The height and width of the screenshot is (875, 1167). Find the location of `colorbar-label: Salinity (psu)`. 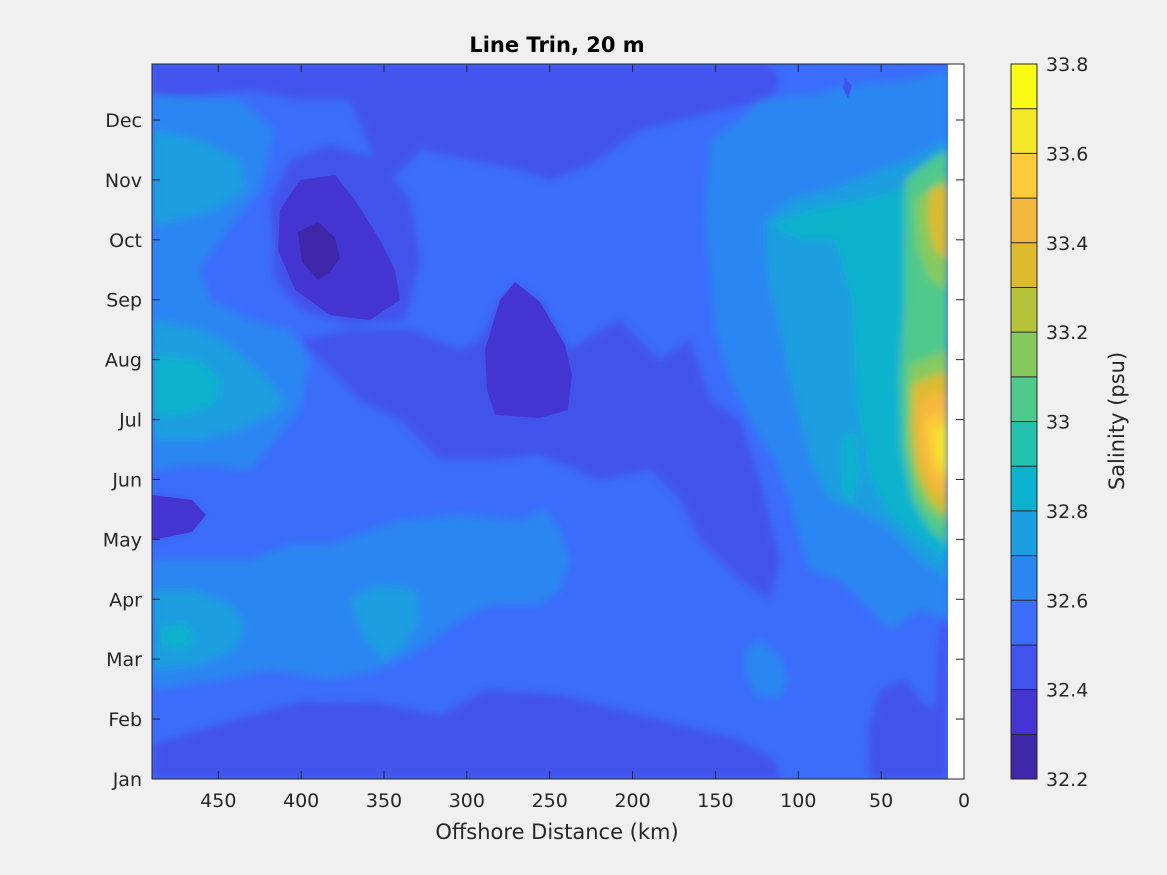

colorbar-label: Salinity (psu) is located at coordinates (1117, 421).